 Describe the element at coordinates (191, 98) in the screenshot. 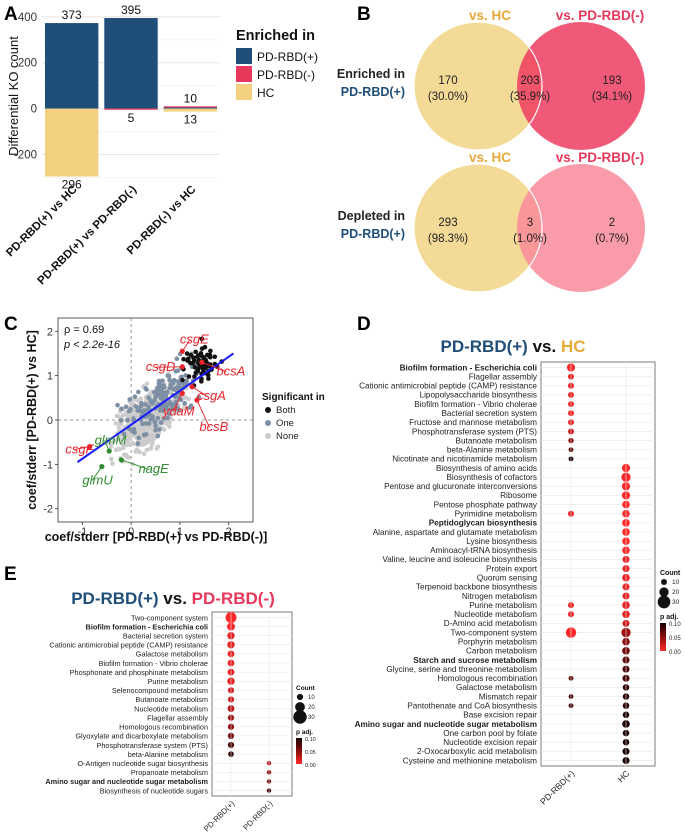

I see `a-top-label: 10` at that location.